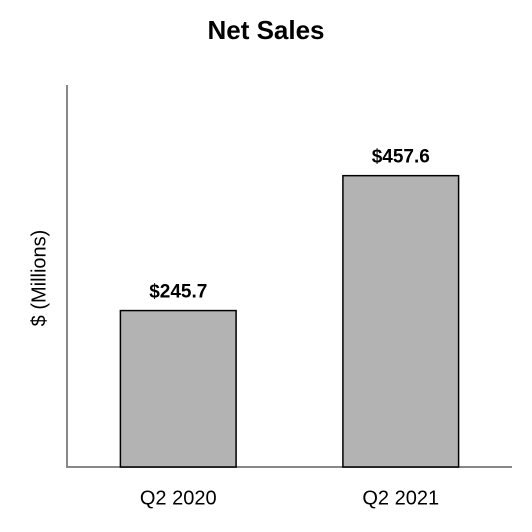  Describe the element at coordinates (178, 292) in the screenshot. I see `value-label: $245.7` at that location.